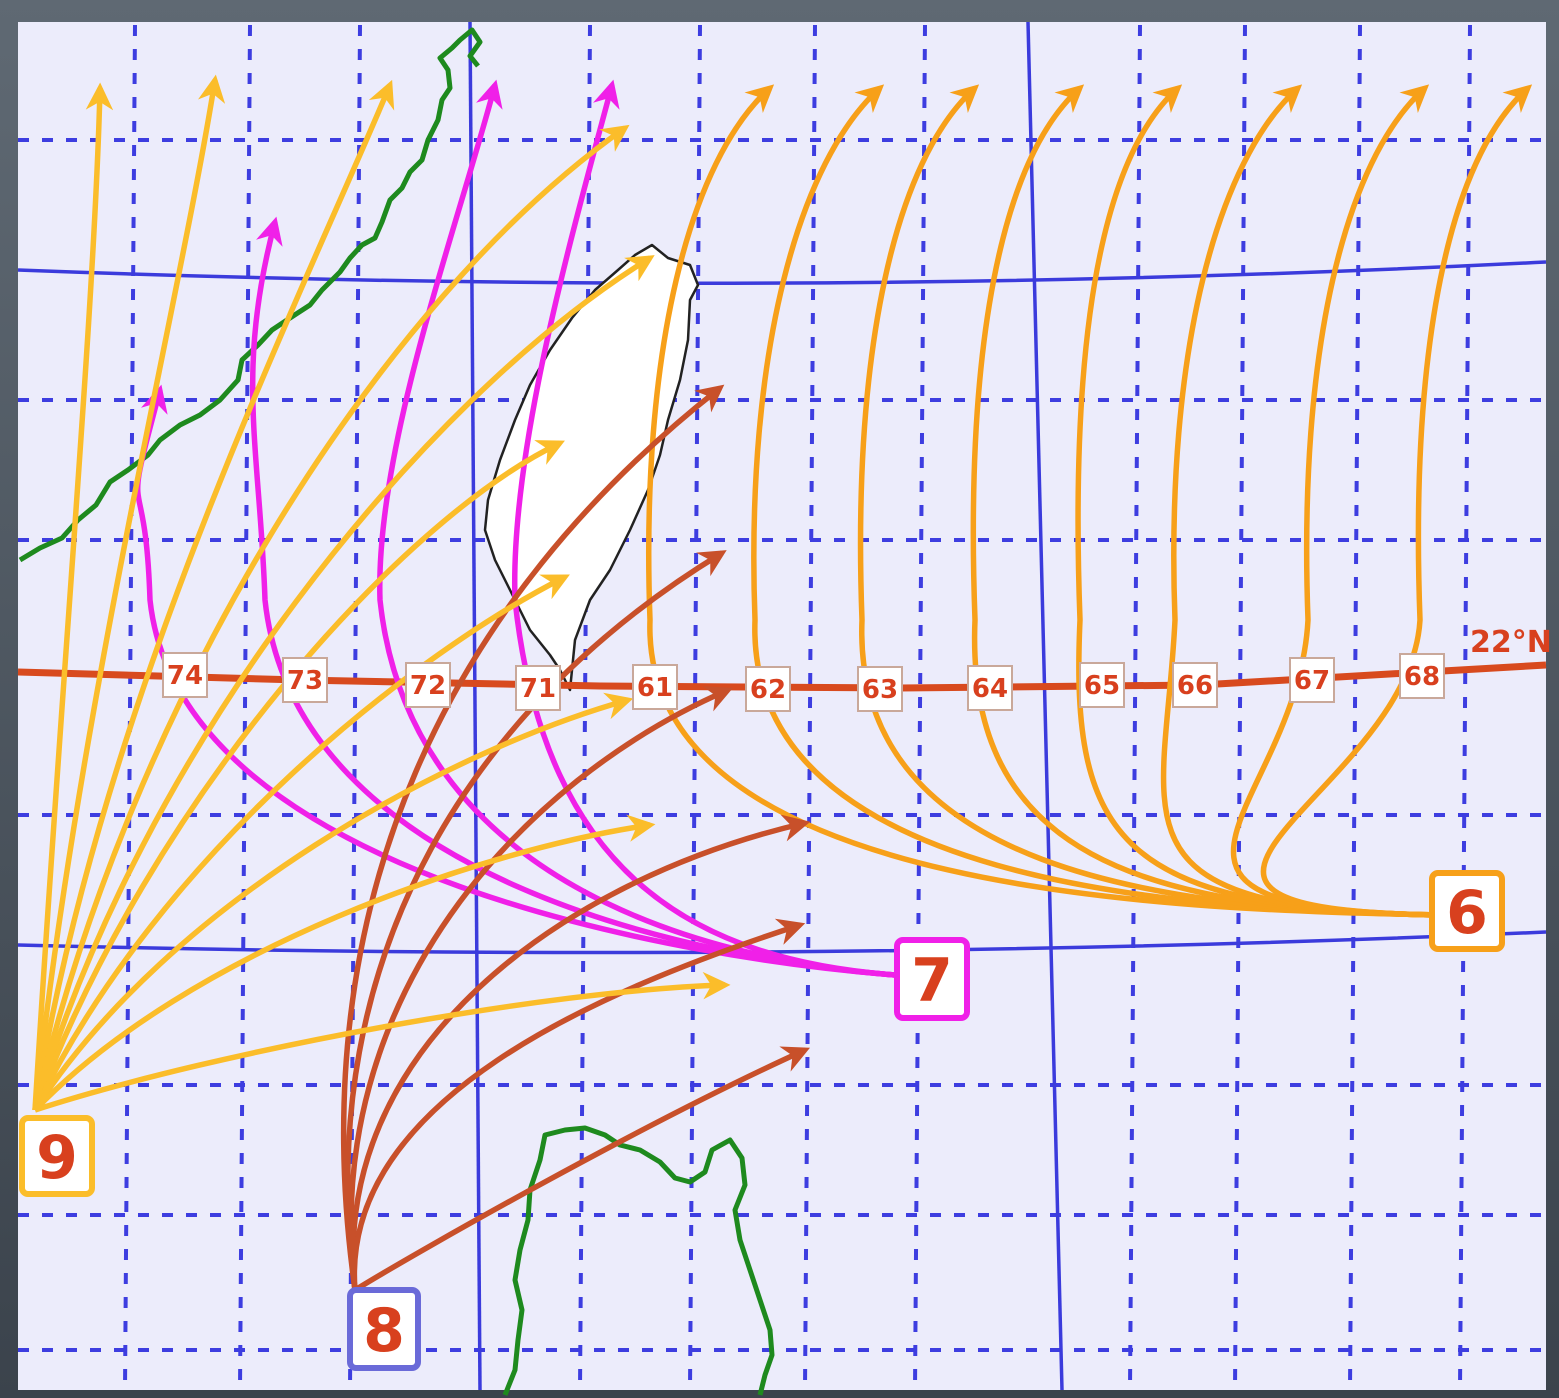 This screenshot has width=1559, height=1398. I want to click on track-type-label-8: 8, so click(384, 1329).